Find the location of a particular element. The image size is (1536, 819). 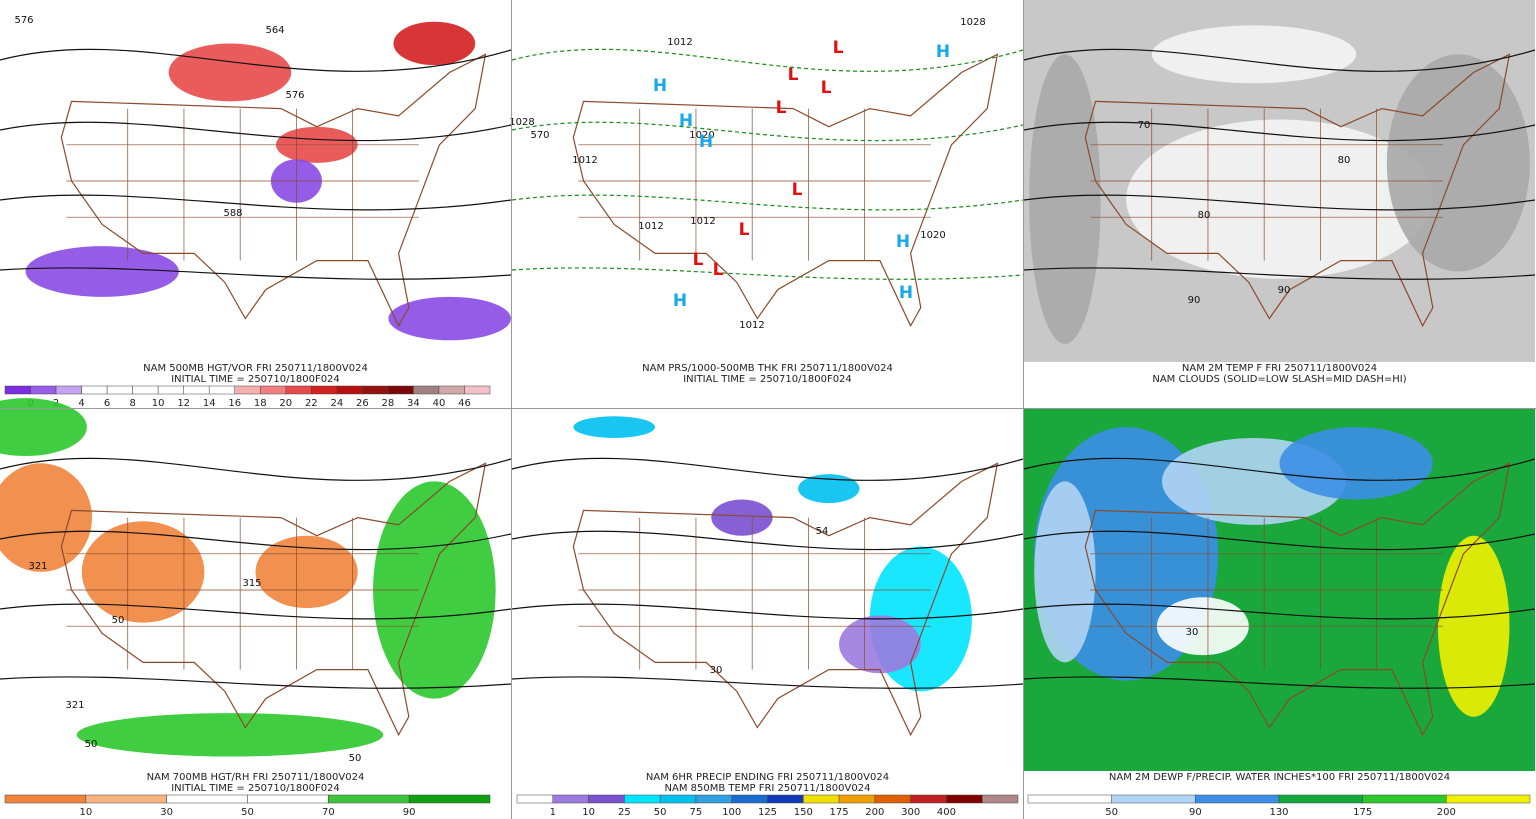

colorbar-label: 46 is located at coordinates (464, 403).